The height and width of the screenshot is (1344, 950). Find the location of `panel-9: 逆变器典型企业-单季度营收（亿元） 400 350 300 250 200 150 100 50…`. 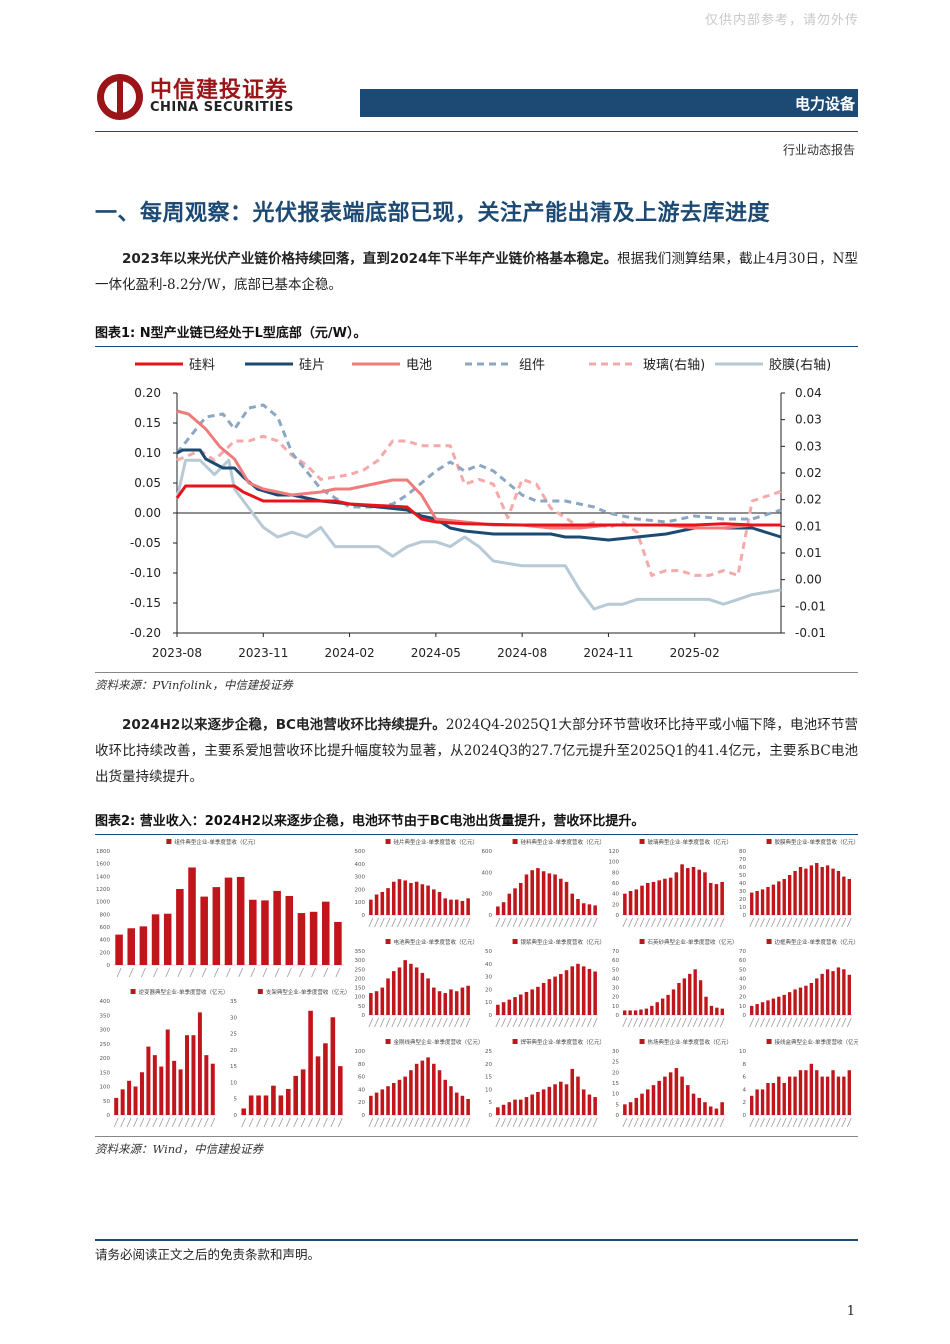

panel-9: 逆变器典型企业-单季度营收（亿元） 400 350 300 250 200 150 100 50… is located at coordinates (164, 1058).